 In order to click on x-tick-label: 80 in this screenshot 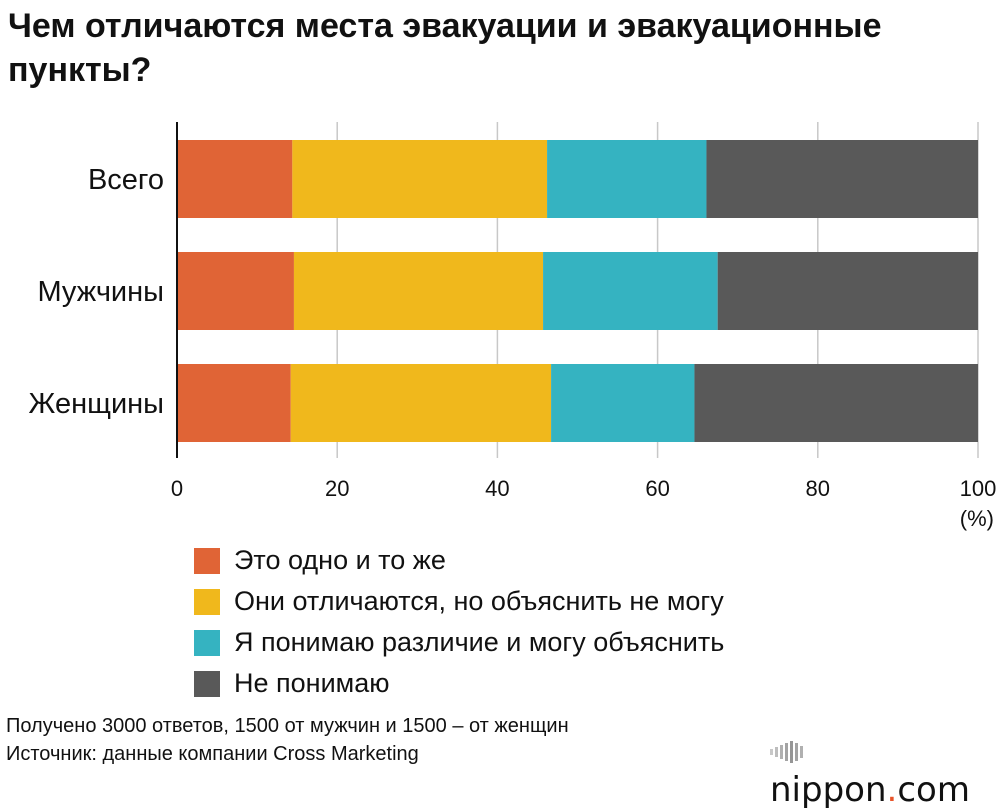, I will do `click(818, 488)`.